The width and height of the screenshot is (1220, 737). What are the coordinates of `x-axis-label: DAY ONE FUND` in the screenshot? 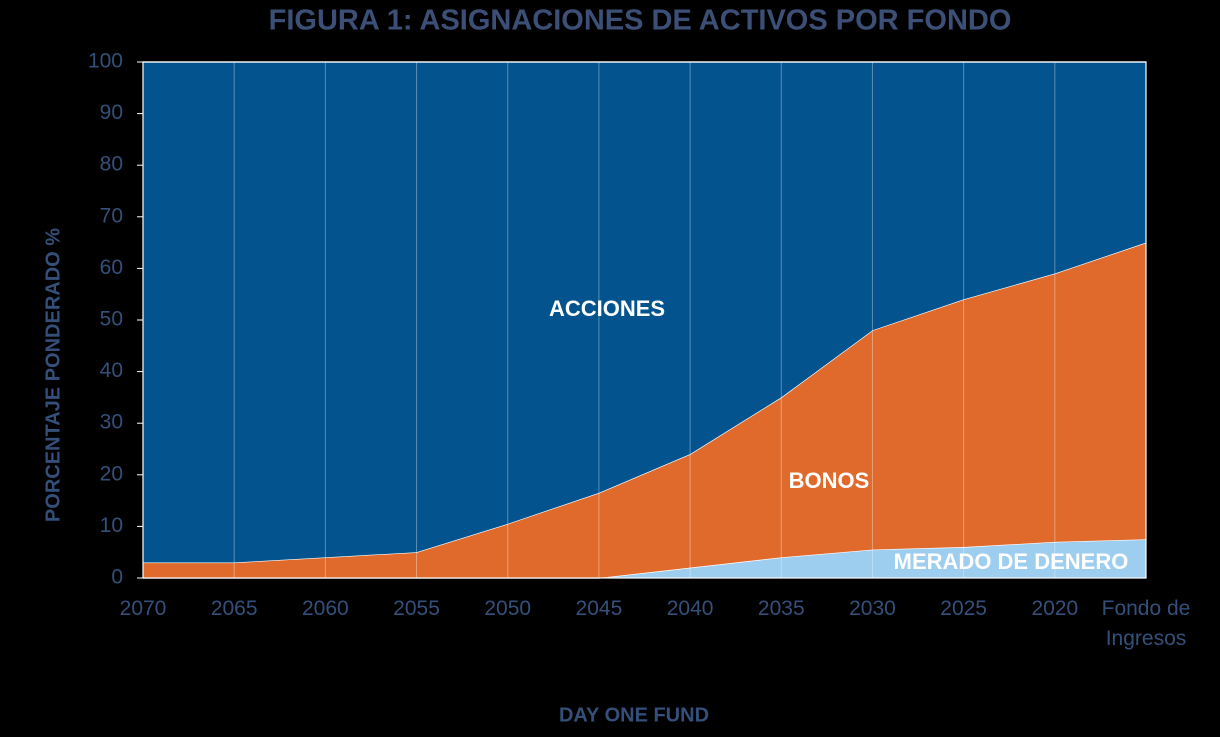 It's located at (634, 715).